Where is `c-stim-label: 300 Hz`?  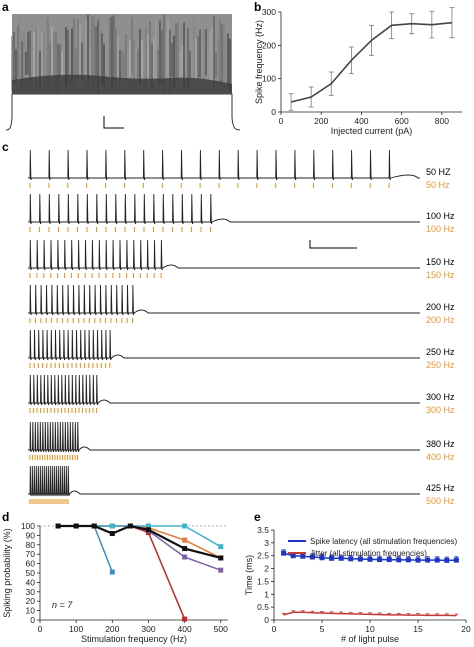 c-stim-label: 300 Hz is located at coordinates (440, 410).